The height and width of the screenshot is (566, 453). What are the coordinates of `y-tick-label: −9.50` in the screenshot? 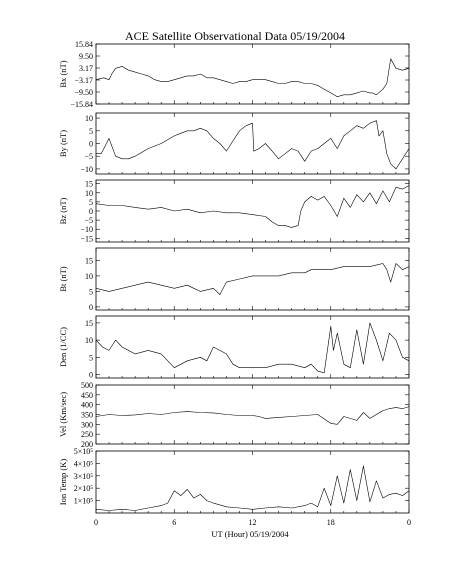 It's located at (83, 92).